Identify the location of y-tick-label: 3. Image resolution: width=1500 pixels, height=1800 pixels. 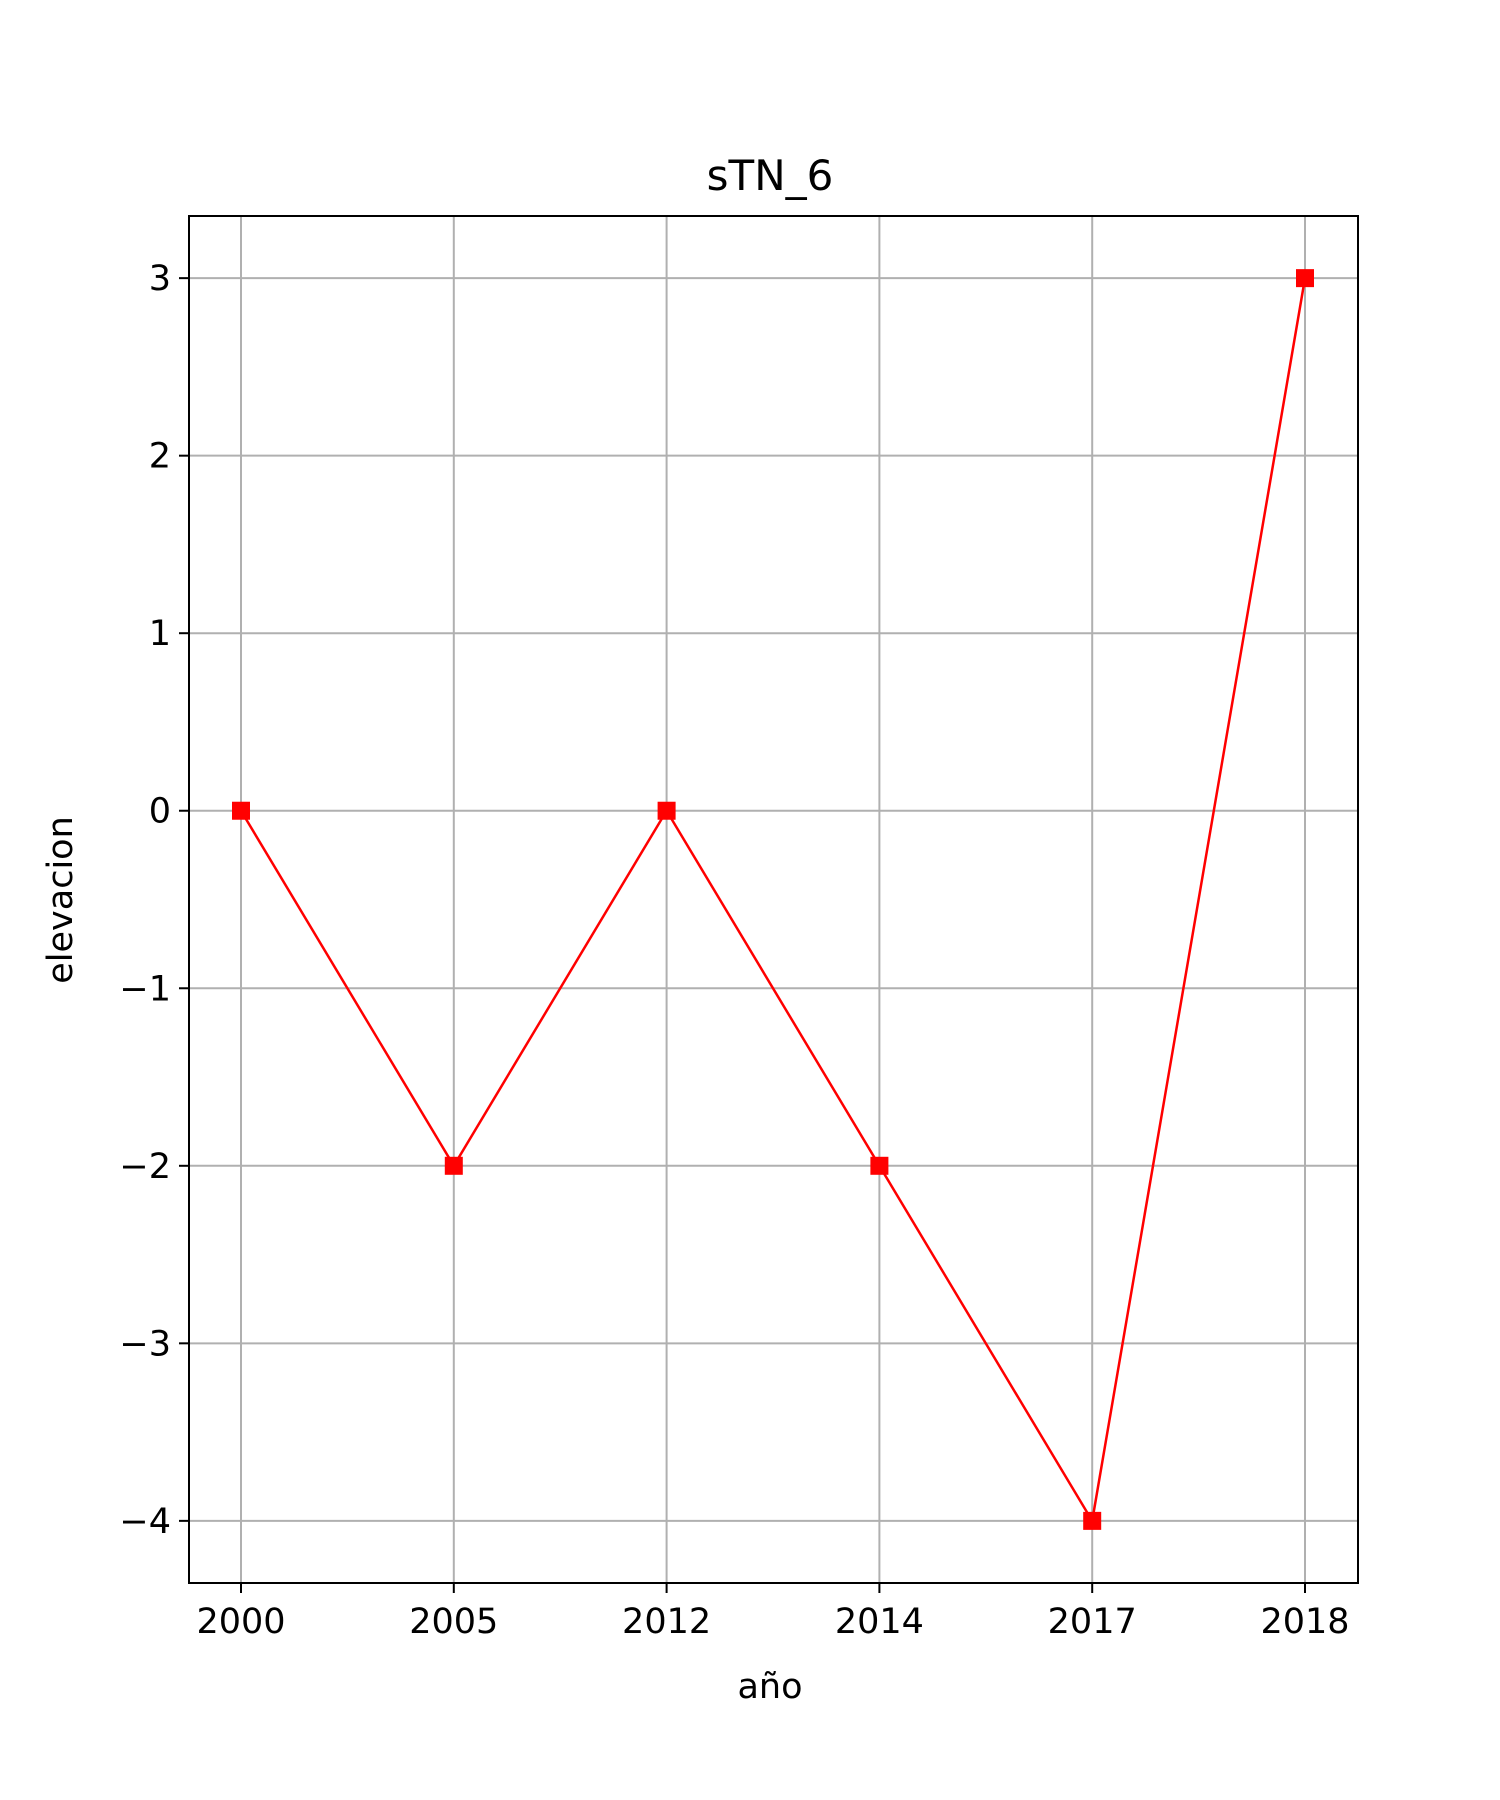
(160, 279).